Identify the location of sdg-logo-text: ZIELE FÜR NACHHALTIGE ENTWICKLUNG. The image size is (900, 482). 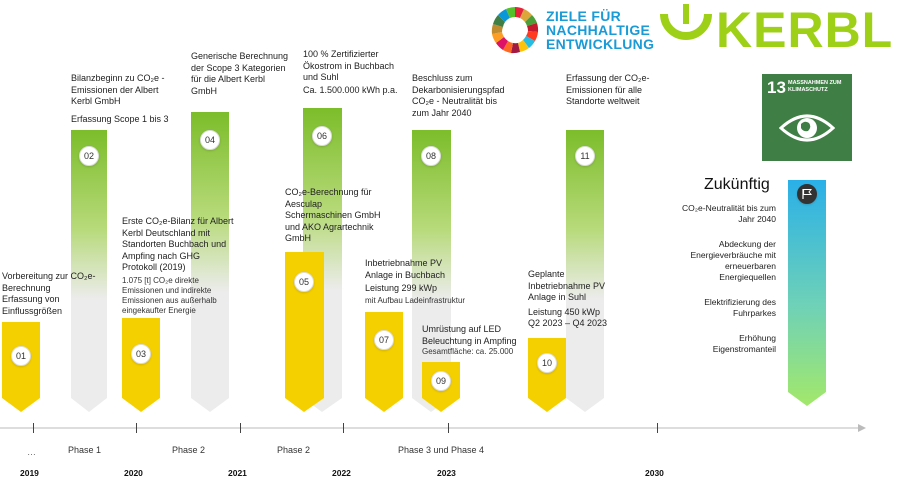
(600, 30).